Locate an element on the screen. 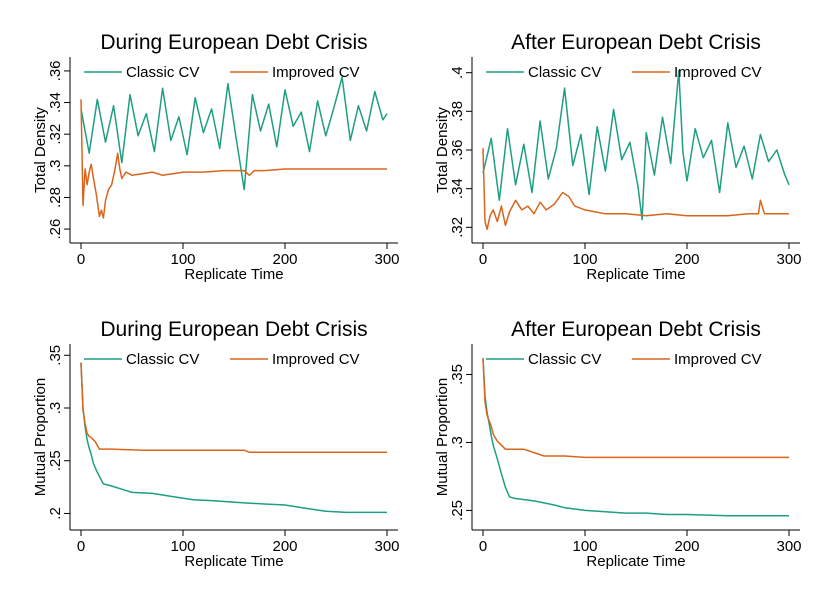  y-tick-label: .4 is located at coordinates (457, 72).